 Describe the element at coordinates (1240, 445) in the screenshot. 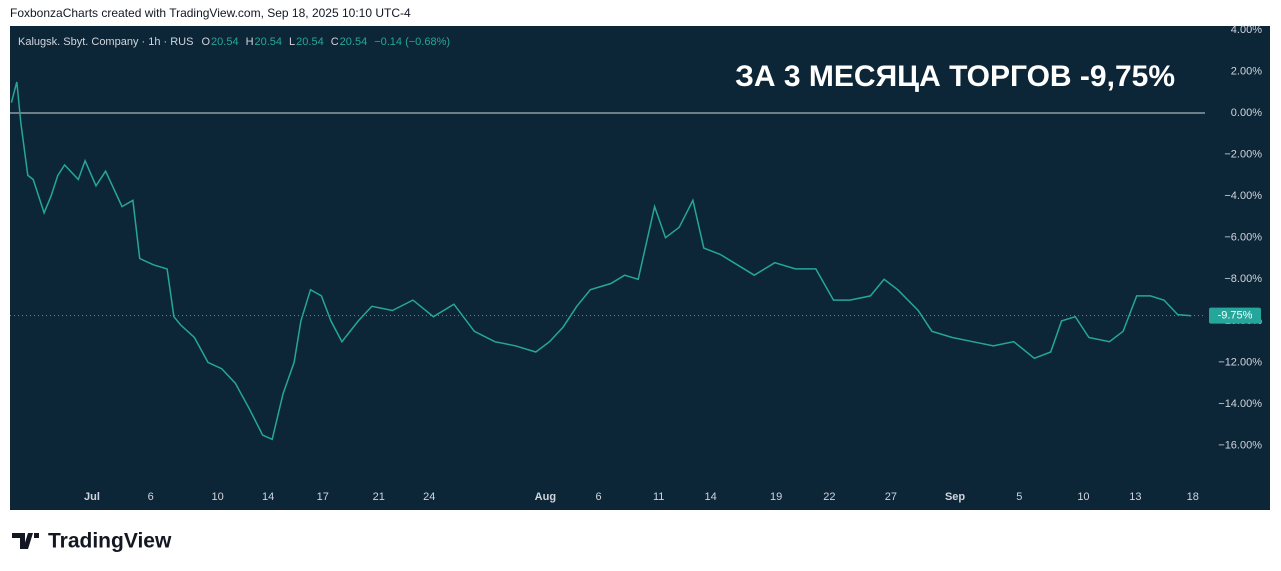

I see `y-tick-label: −16.00%` at that location.